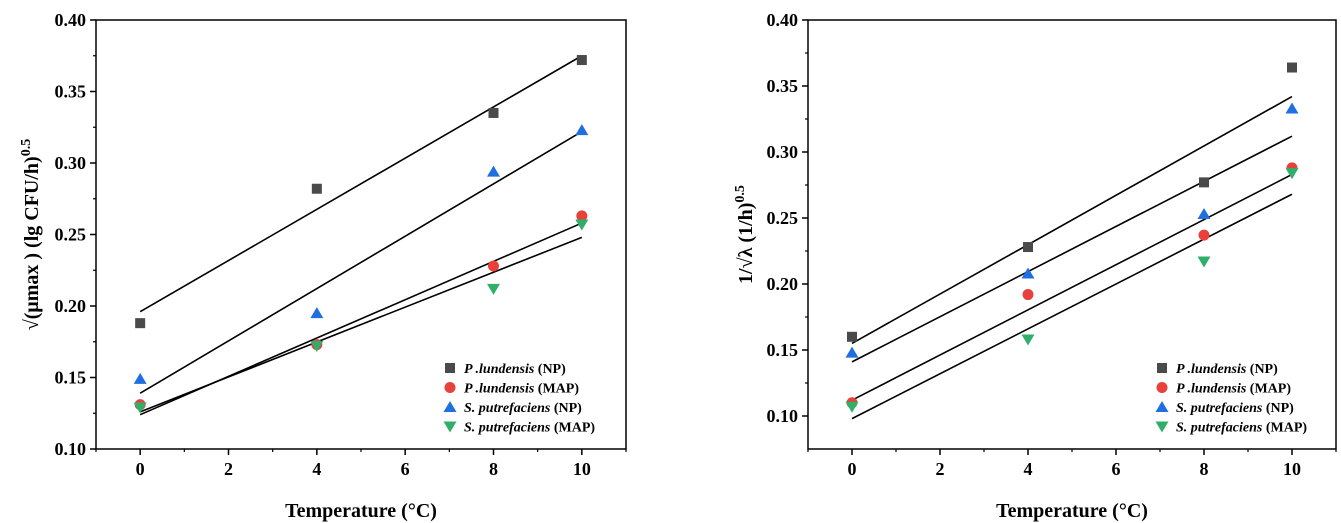  Describe the element at coordinates (31, 234) in the screenshot. I see `y-axis-title: √(μmax ) (lg CFU/h)0.5` at that location.